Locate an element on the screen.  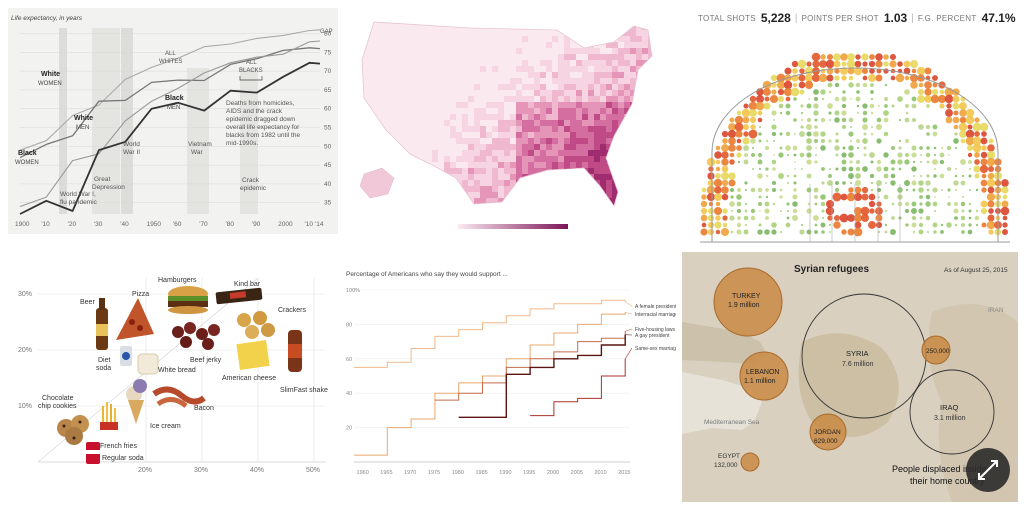
expand-icon is located at coordinates (988, 470).